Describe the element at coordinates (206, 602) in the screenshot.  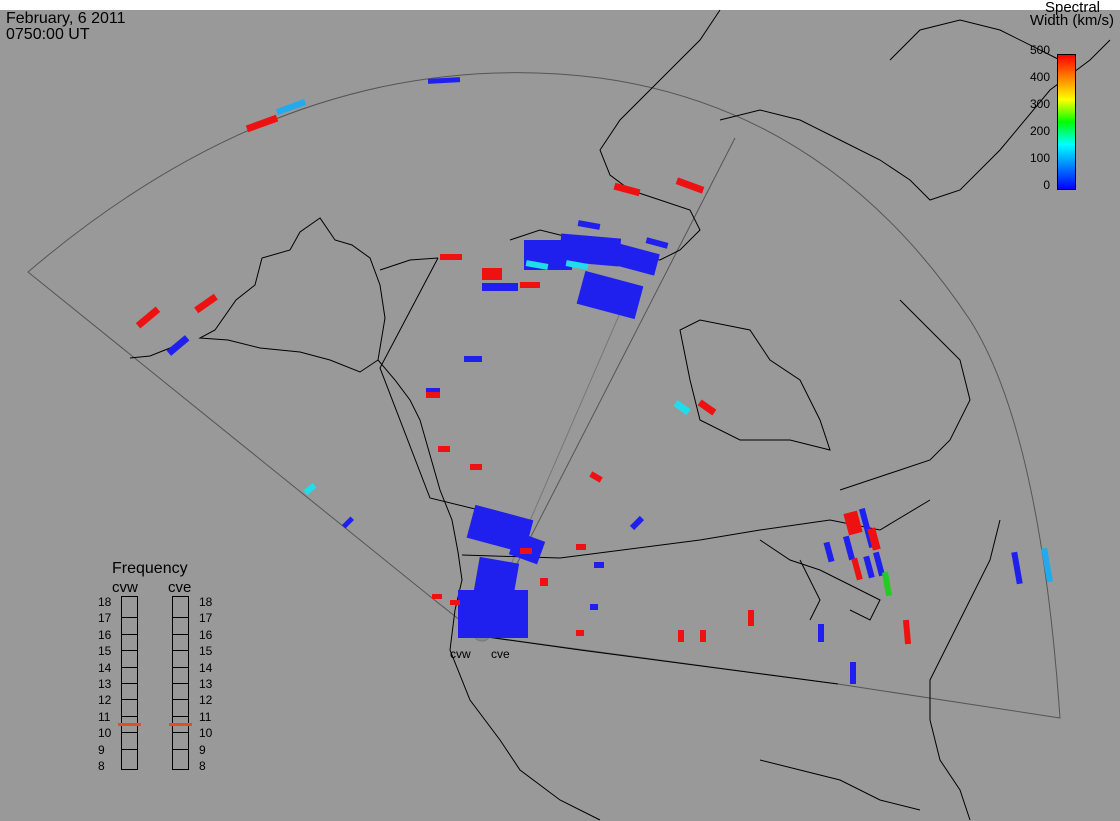
I see `frequency-tick-right: 18` at that location.